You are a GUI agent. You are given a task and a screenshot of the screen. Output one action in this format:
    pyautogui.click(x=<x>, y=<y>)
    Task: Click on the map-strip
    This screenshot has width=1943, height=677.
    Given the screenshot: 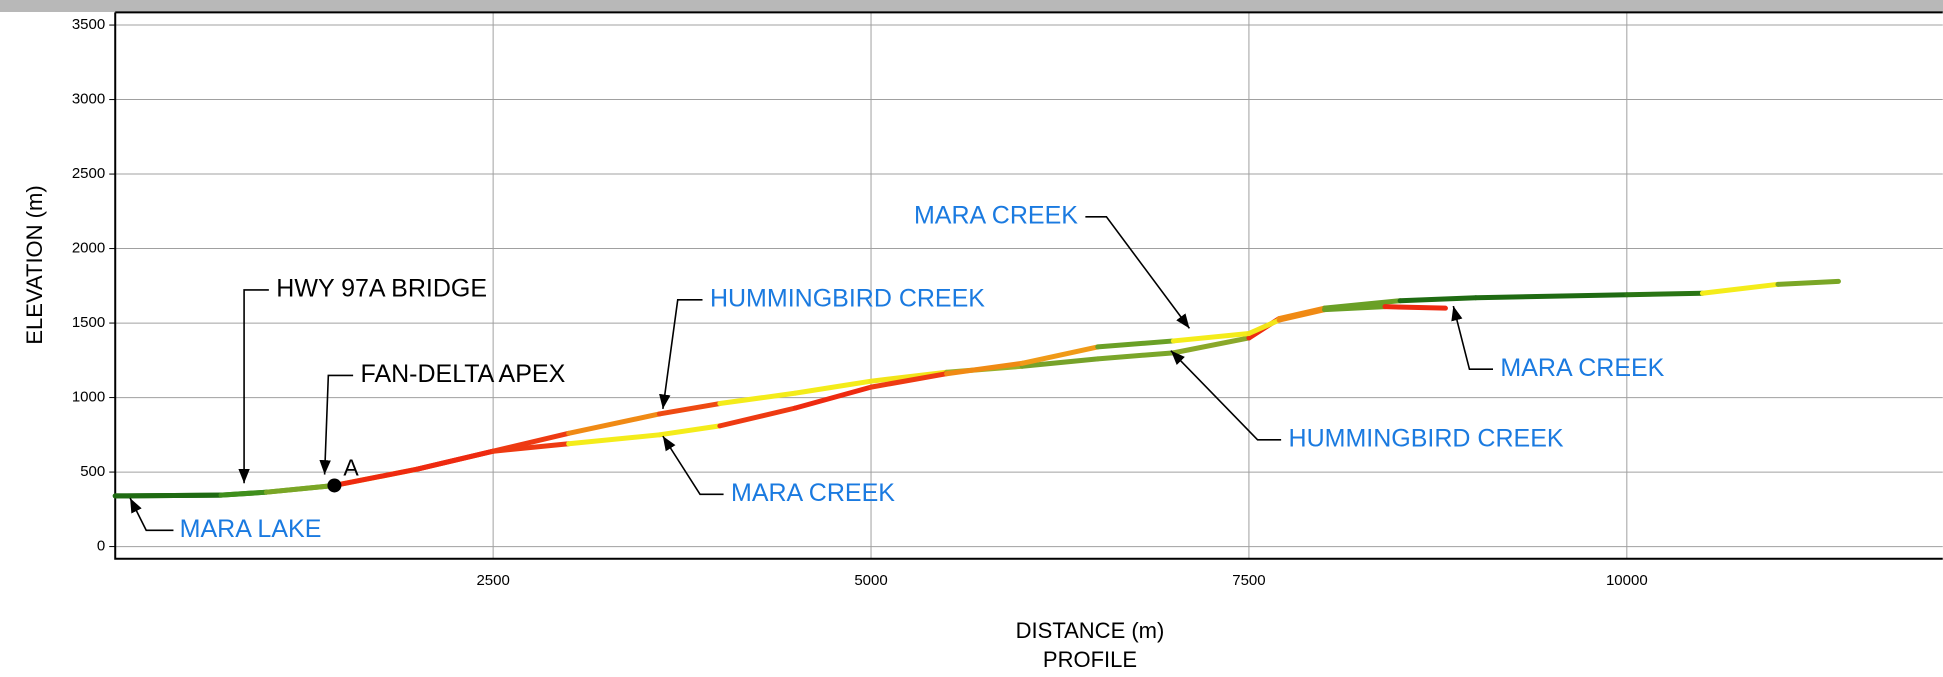 What is the action you would take?
    pyautogui.click(x=971, y=6)
    